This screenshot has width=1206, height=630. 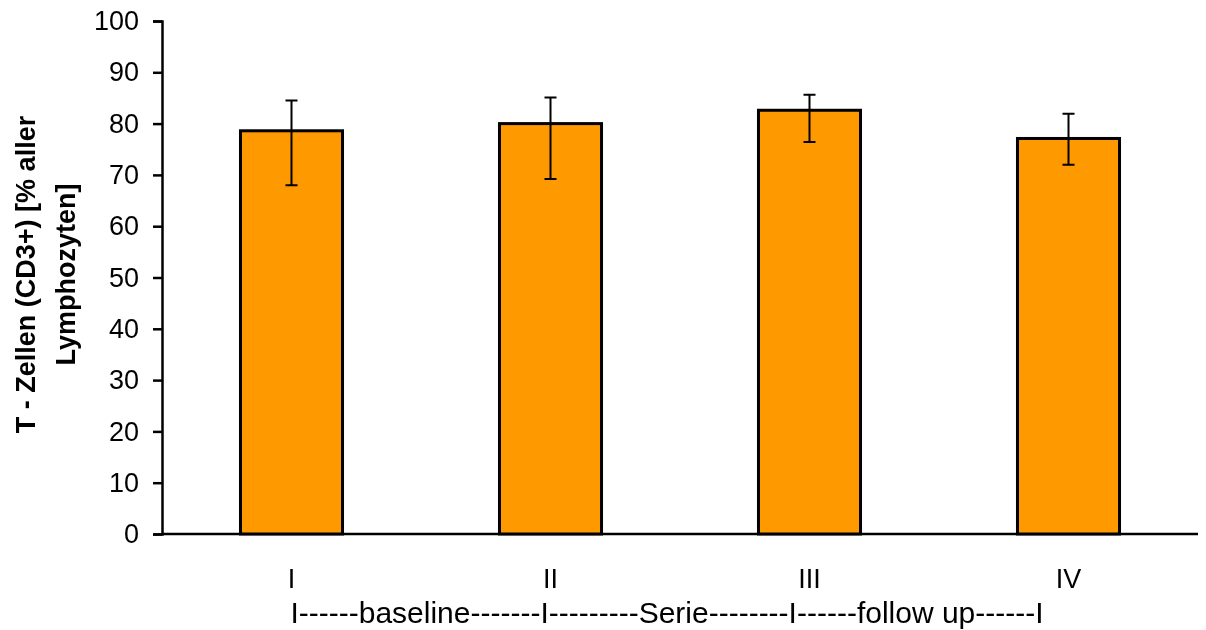 What do you see at coordinates (550, 579) in the screenshot?
I see `x-tick-label: II` at bounding box center [550, 579].